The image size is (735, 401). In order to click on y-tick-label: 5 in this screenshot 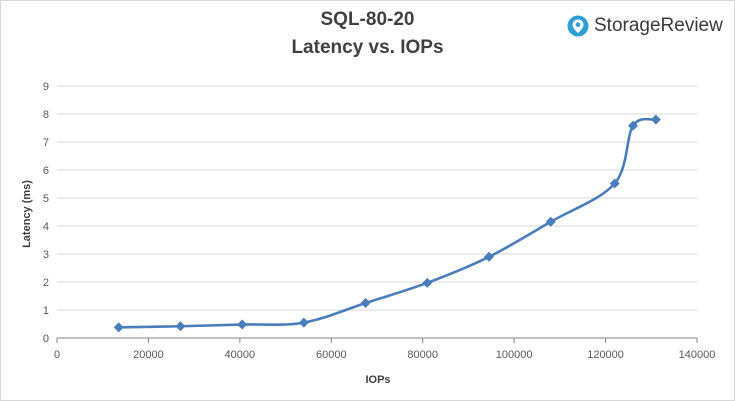, I will do `click(46, 199)`.